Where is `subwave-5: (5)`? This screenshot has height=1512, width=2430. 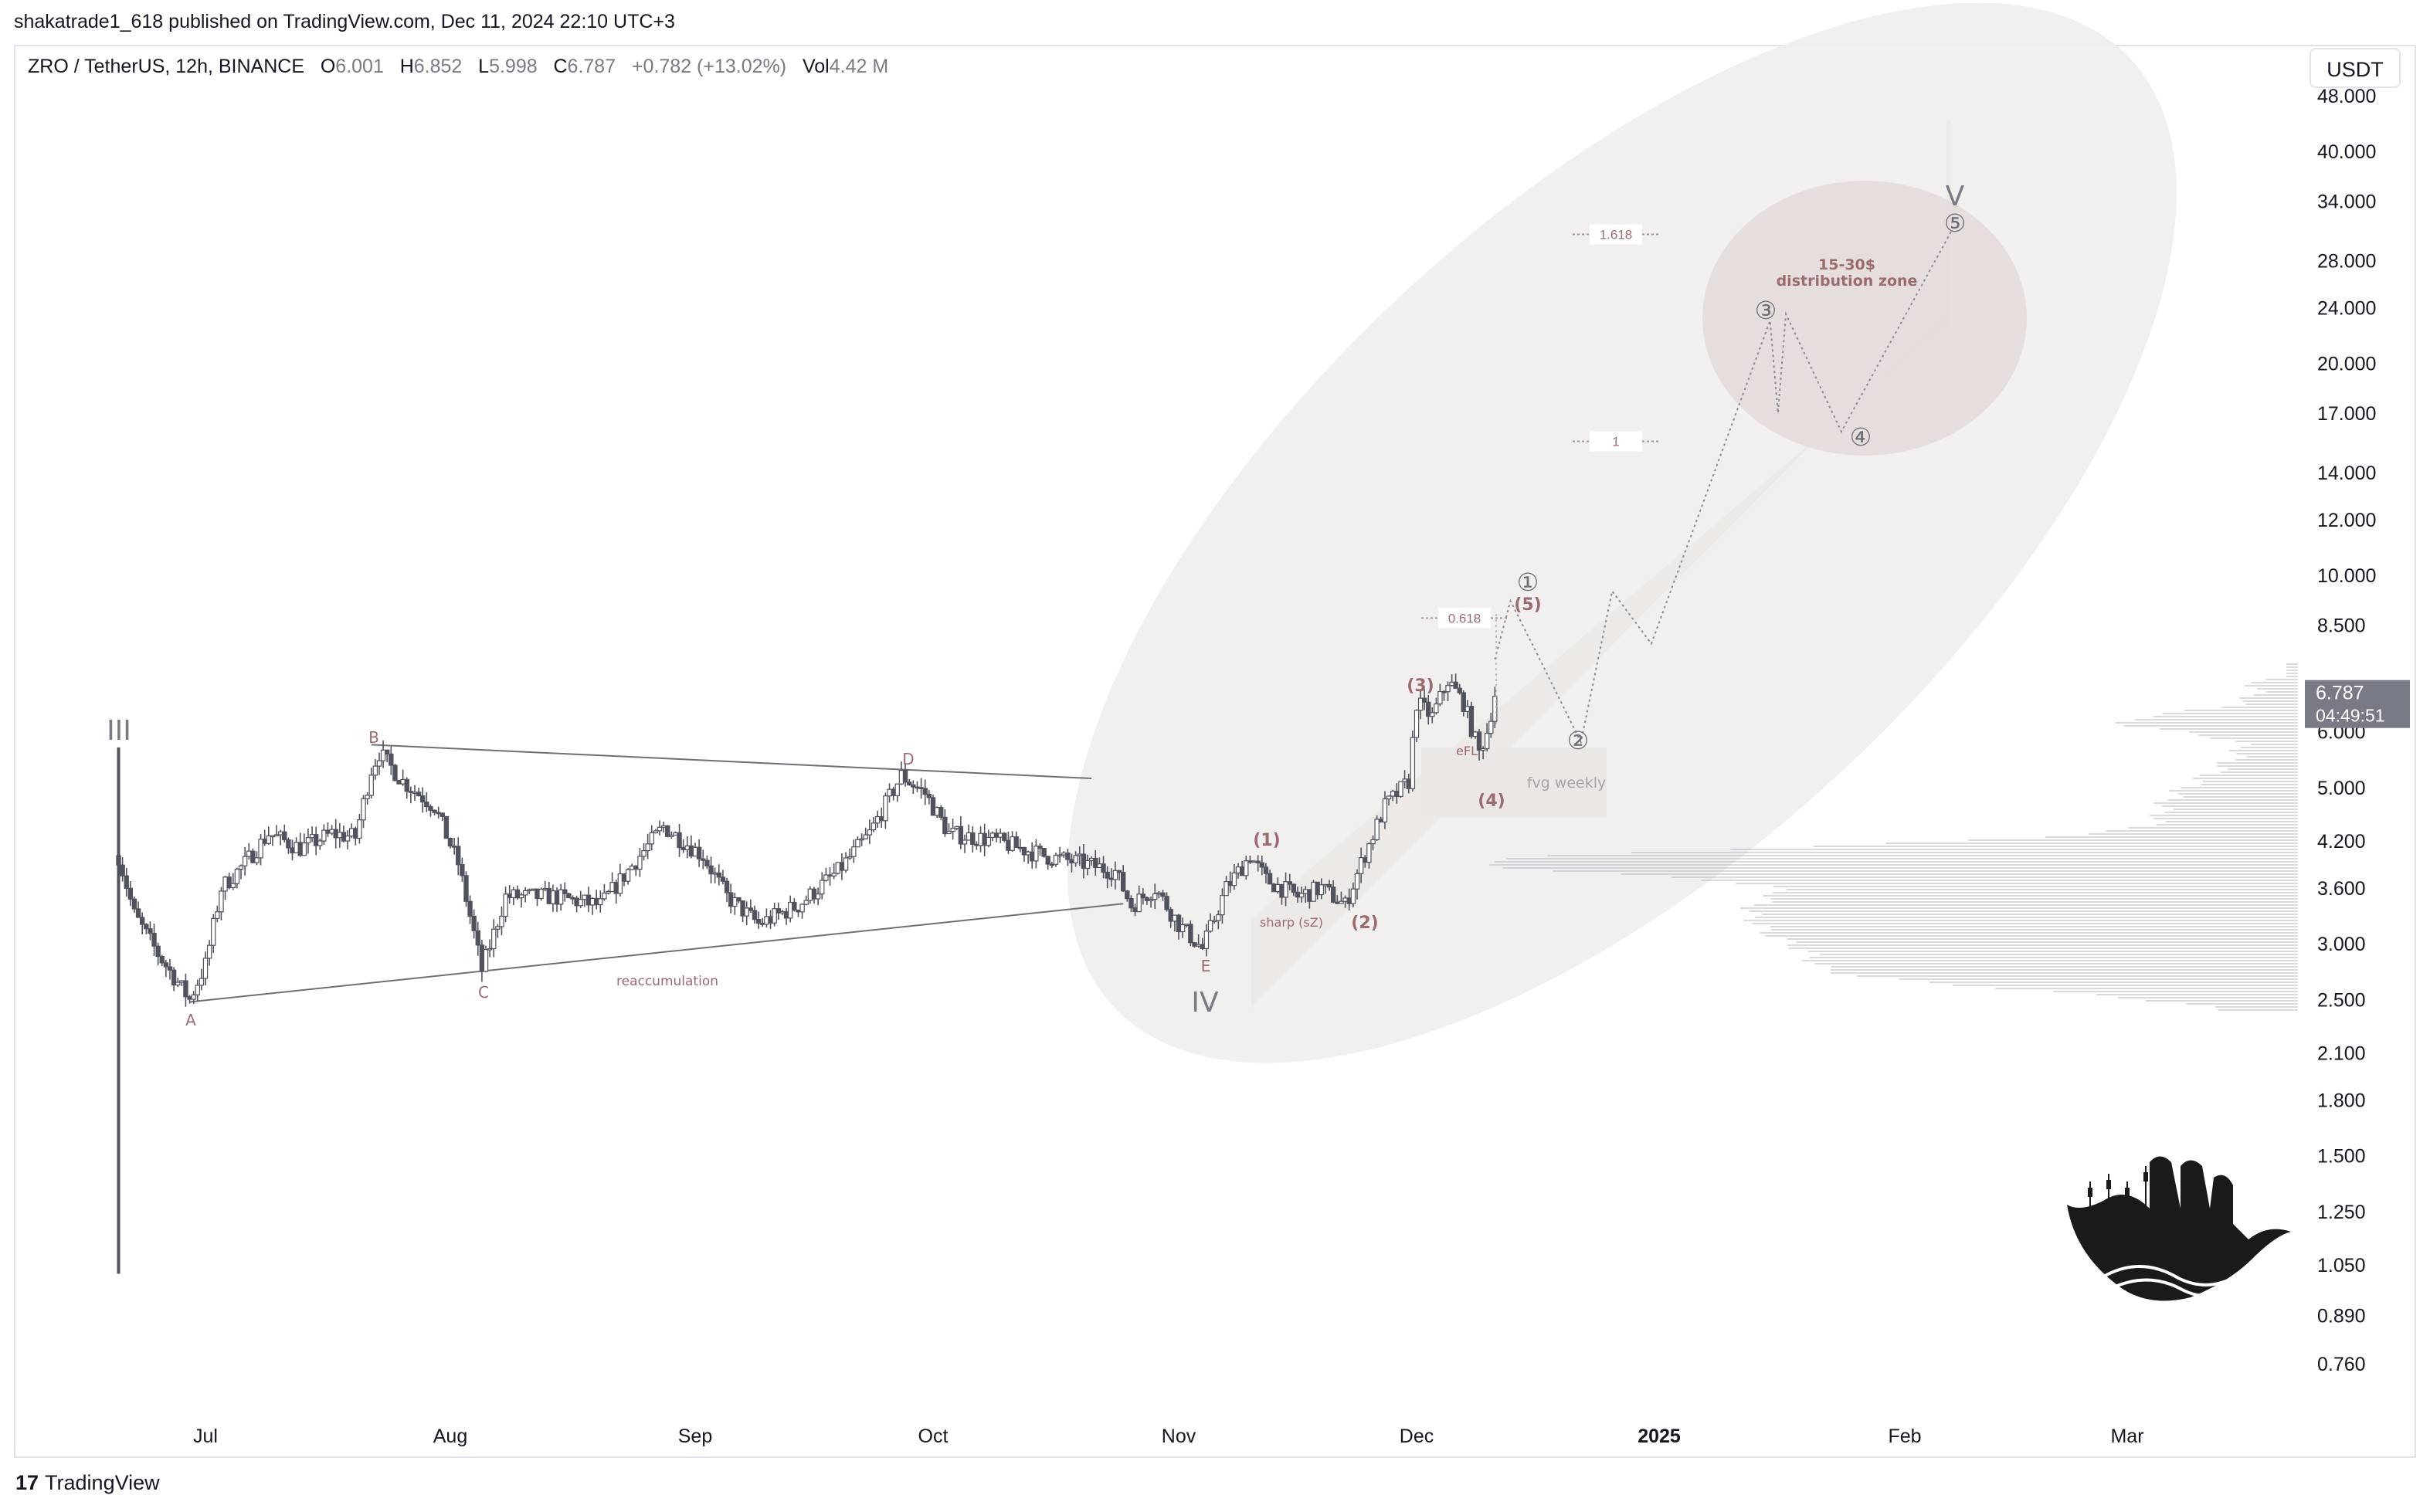 subwave-5: (5) is located at coordinates (1527, 605).